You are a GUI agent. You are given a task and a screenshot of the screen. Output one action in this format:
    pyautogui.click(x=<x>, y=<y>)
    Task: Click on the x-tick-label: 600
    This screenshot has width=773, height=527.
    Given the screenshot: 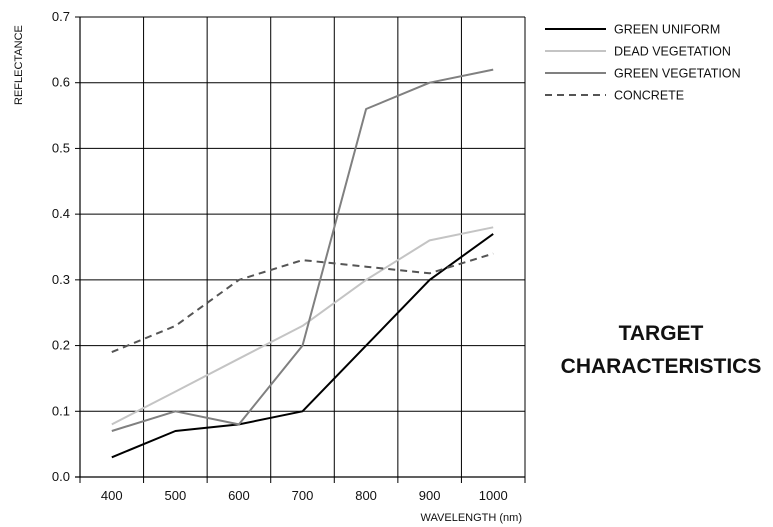 What is the action you would take?
    pyautogui.click(x=239, y=495)
    